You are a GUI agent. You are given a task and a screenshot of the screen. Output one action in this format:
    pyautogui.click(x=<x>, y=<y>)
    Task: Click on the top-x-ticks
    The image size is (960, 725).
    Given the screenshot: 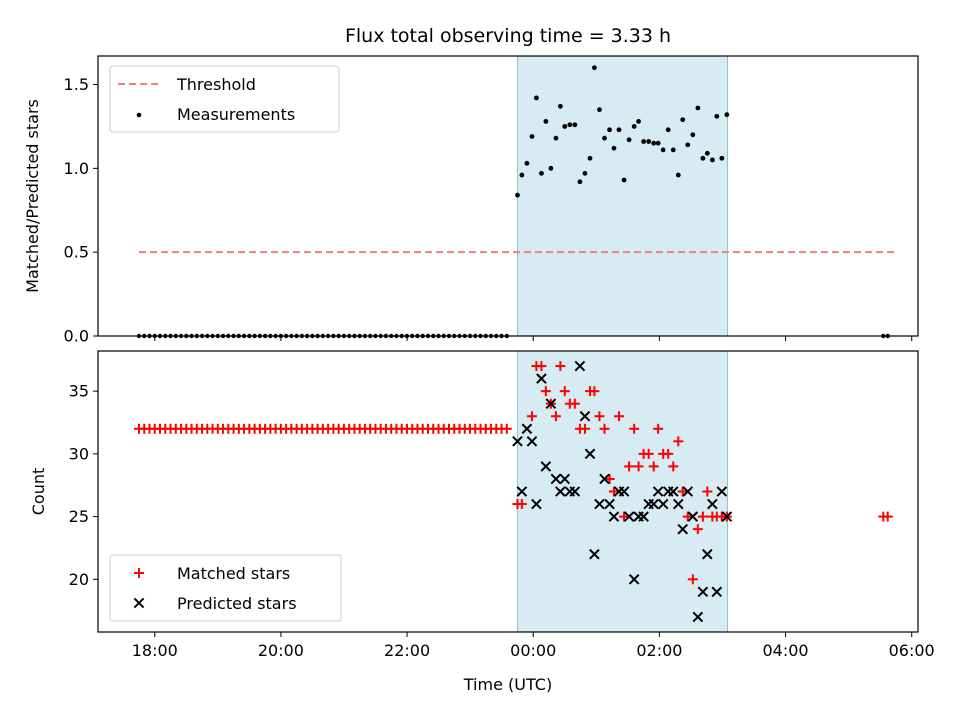 What is the action you would take?
    pyautogui.click(x=533, y=338)
    